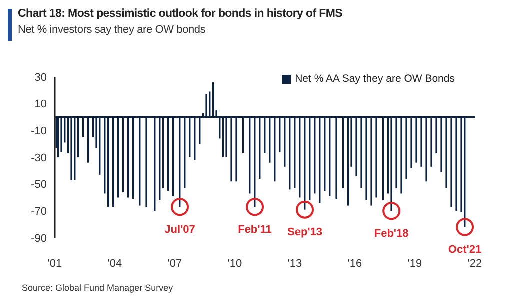 The width and height of the screenshot is (509, 305). Describe the element at coordinates (112, 30) in the screenshot. I see `chart-subtitle: Net % investors say they are OW bonds` at that location.